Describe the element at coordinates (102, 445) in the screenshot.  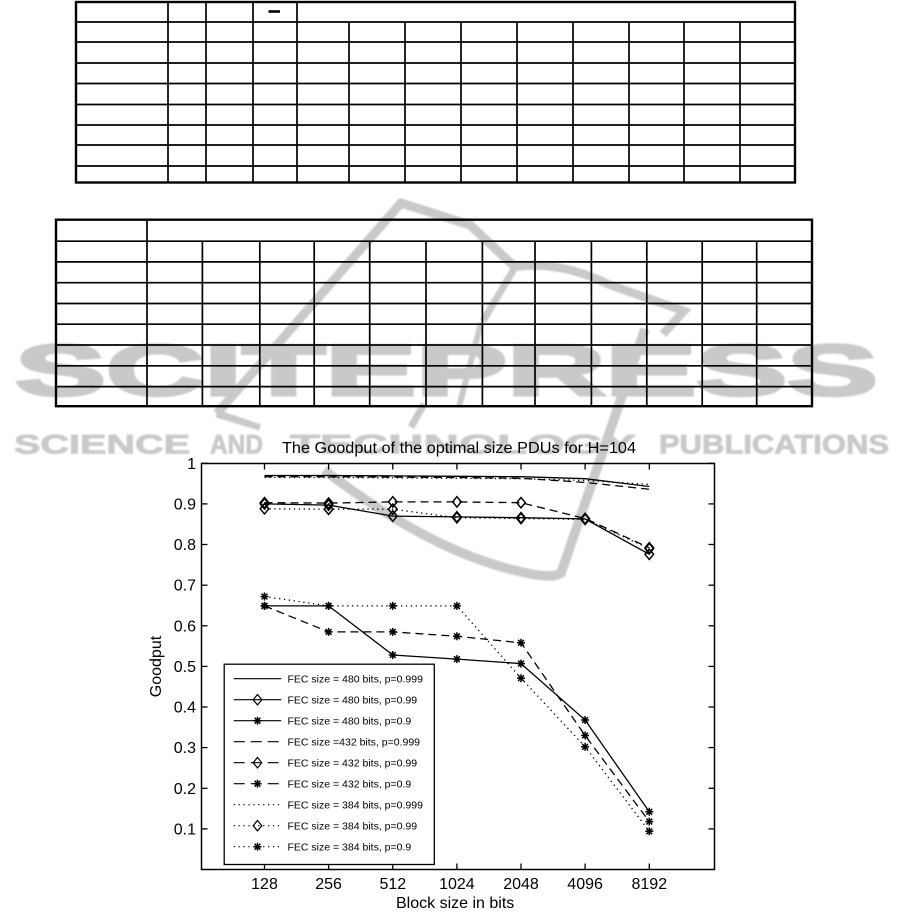
I see `svg-text: SCIENCE` at that location.